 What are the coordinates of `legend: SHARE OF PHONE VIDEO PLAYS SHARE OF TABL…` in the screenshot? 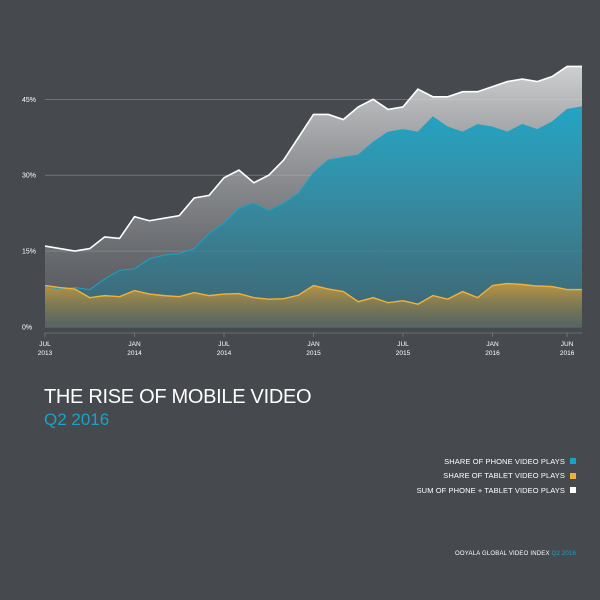 It's located at (426, 477).